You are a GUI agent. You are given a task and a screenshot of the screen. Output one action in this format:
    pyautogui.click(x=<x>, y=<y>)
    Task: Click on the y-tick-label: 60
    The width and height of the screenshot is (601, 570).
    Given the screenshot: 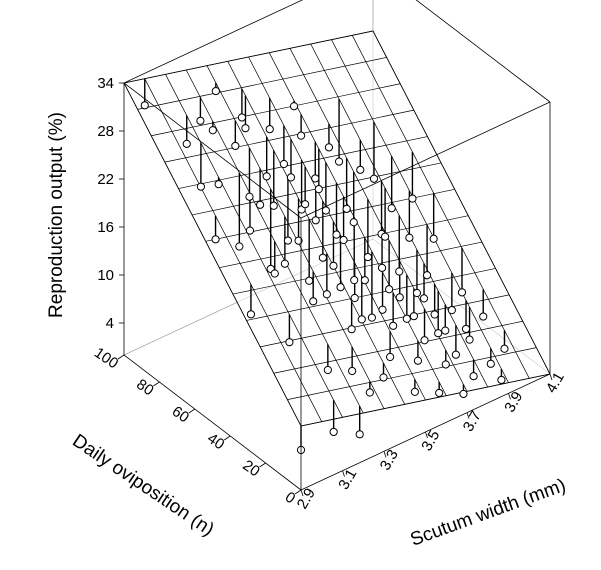 What is the action you would take?
    pyautogui.click(x=180, y=414)
    